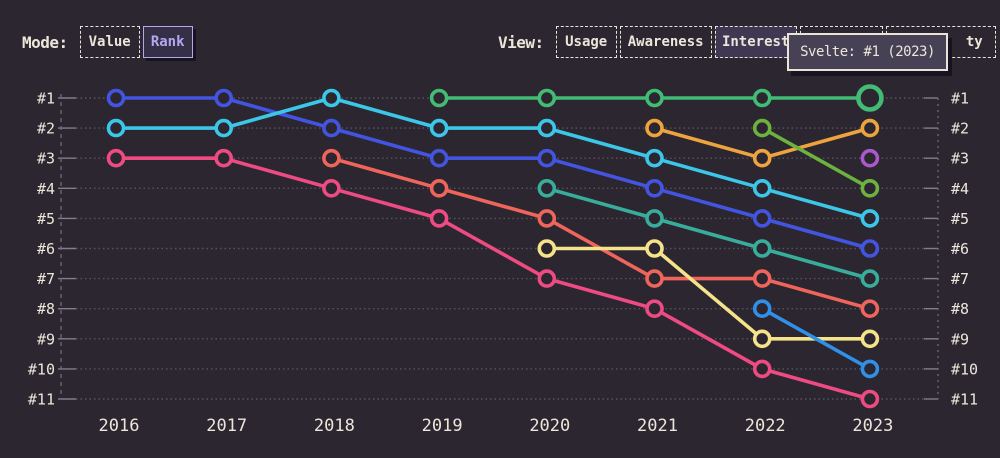  I want to click on marker-pink-2020, so click(547, 278).